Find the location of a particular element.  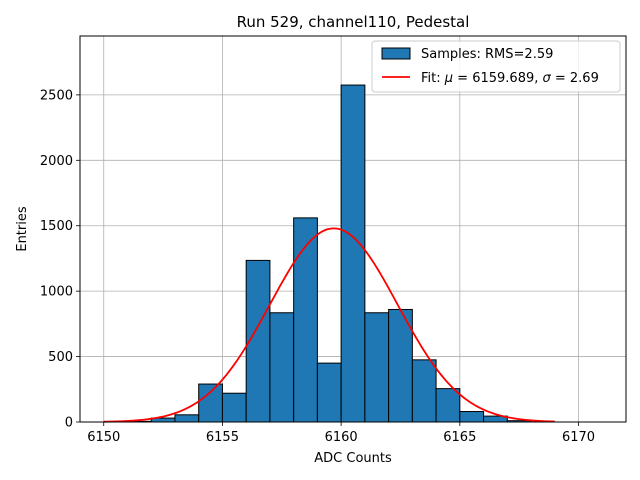

x-tick-label: 6150 is located at coordinates (103, 437).